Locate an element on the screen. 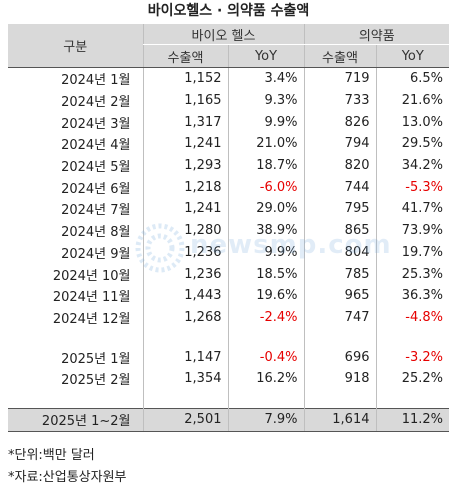 The image size is (457, 495). table-row: 2024년 2월 1,165 9.3% 733 21.6% is located at coordinates (229, 100).